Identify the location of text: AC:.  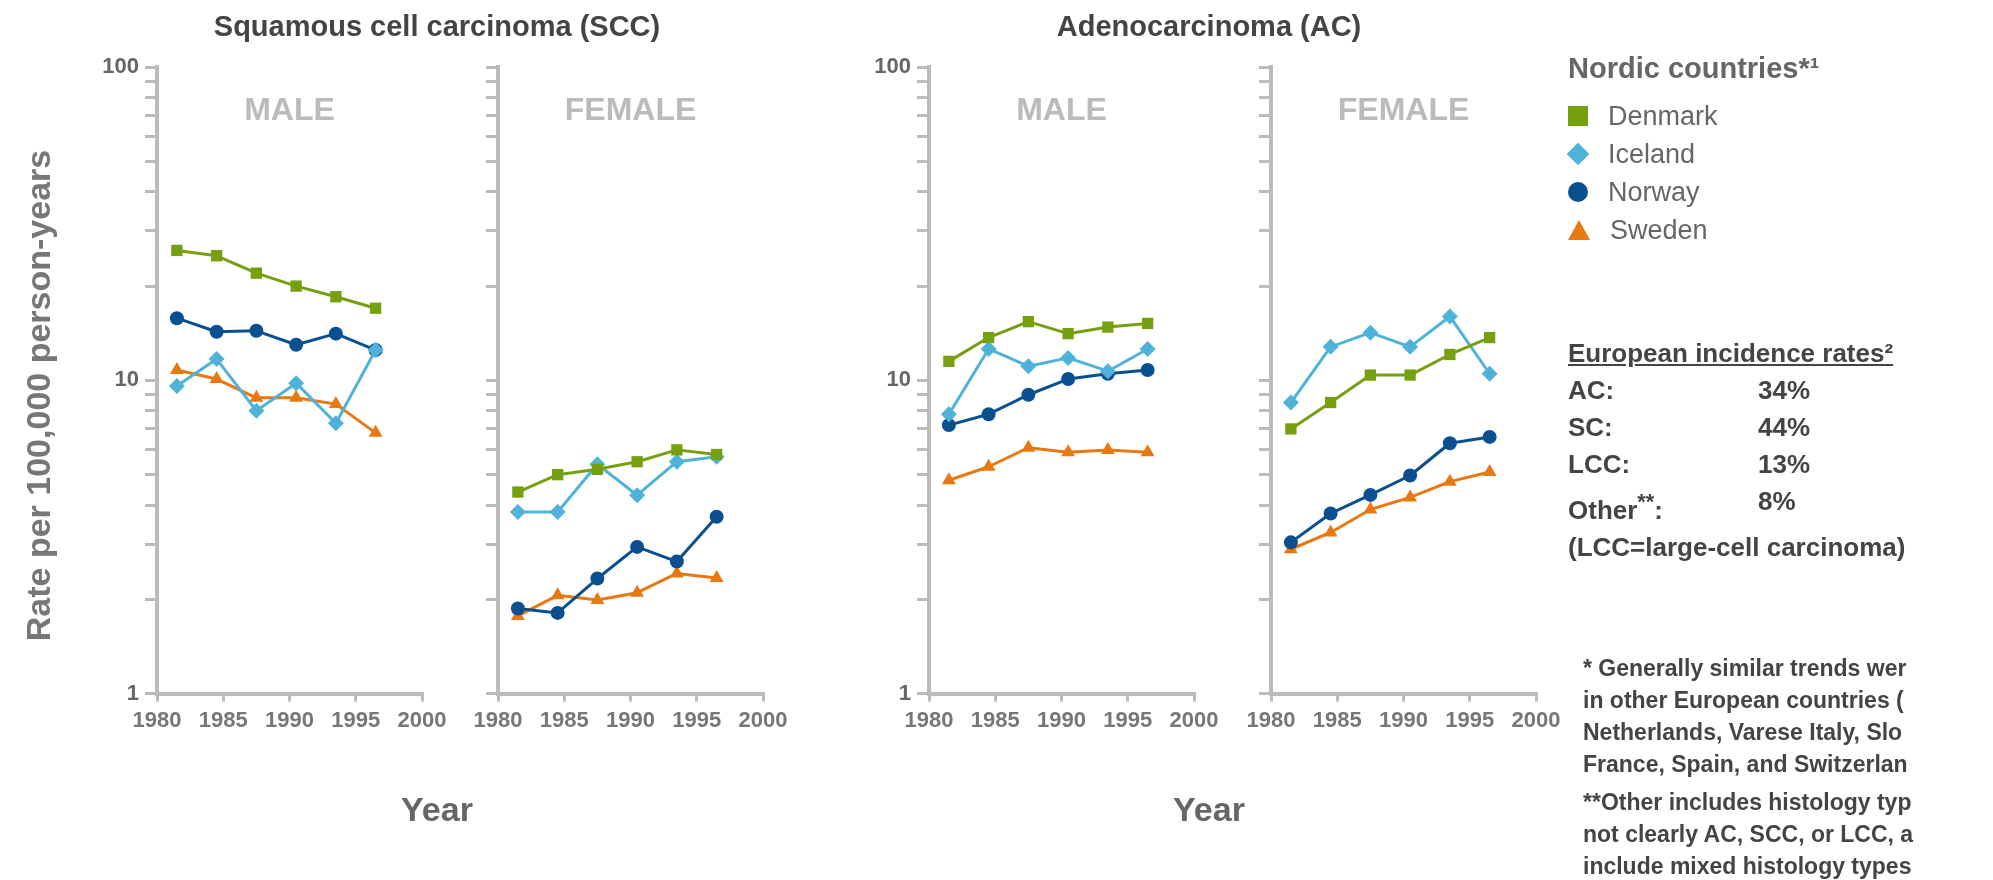
(1591, 390).